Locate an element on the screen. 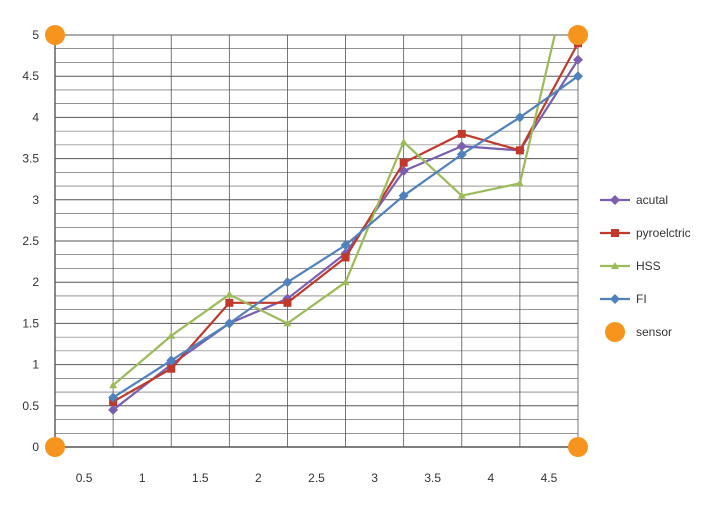  y-tick-label: 5 is located at coordinates (35, 35).